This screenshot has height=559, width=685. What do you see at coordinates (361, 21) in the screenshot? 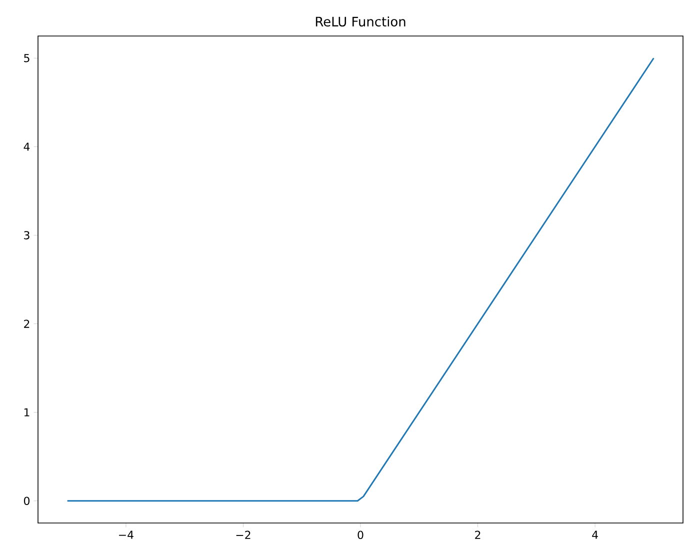
I see `chart-title: ReLU Function` at bounding box center [361, 21].